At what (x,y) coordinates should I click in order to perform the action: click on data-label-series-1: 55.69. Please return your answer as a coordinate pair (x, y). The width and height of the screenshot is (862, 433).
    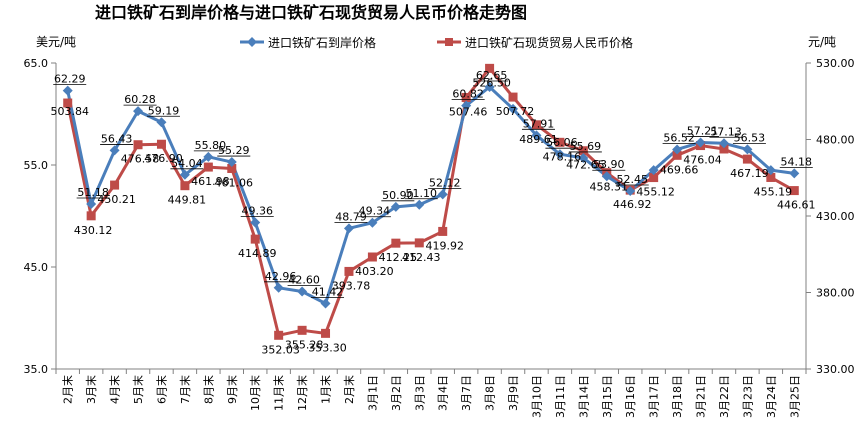
    Looking at the image, I should click on (586, 146).